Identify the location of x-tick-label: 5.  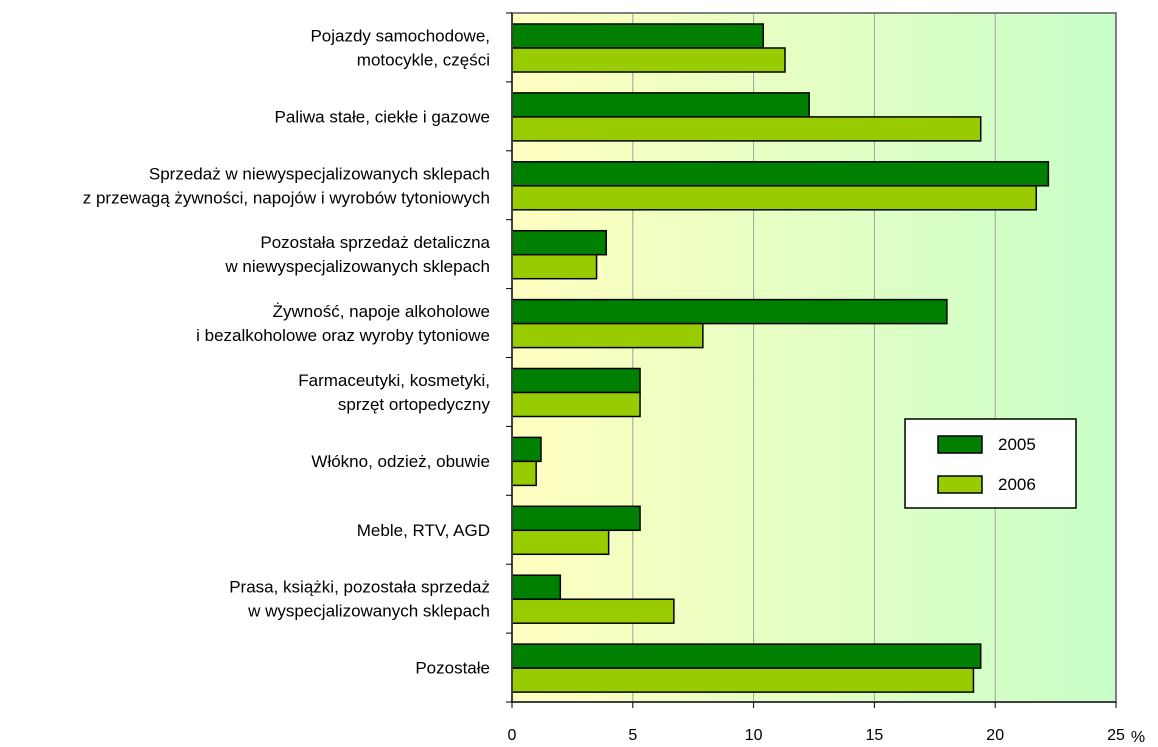
(632, 735).